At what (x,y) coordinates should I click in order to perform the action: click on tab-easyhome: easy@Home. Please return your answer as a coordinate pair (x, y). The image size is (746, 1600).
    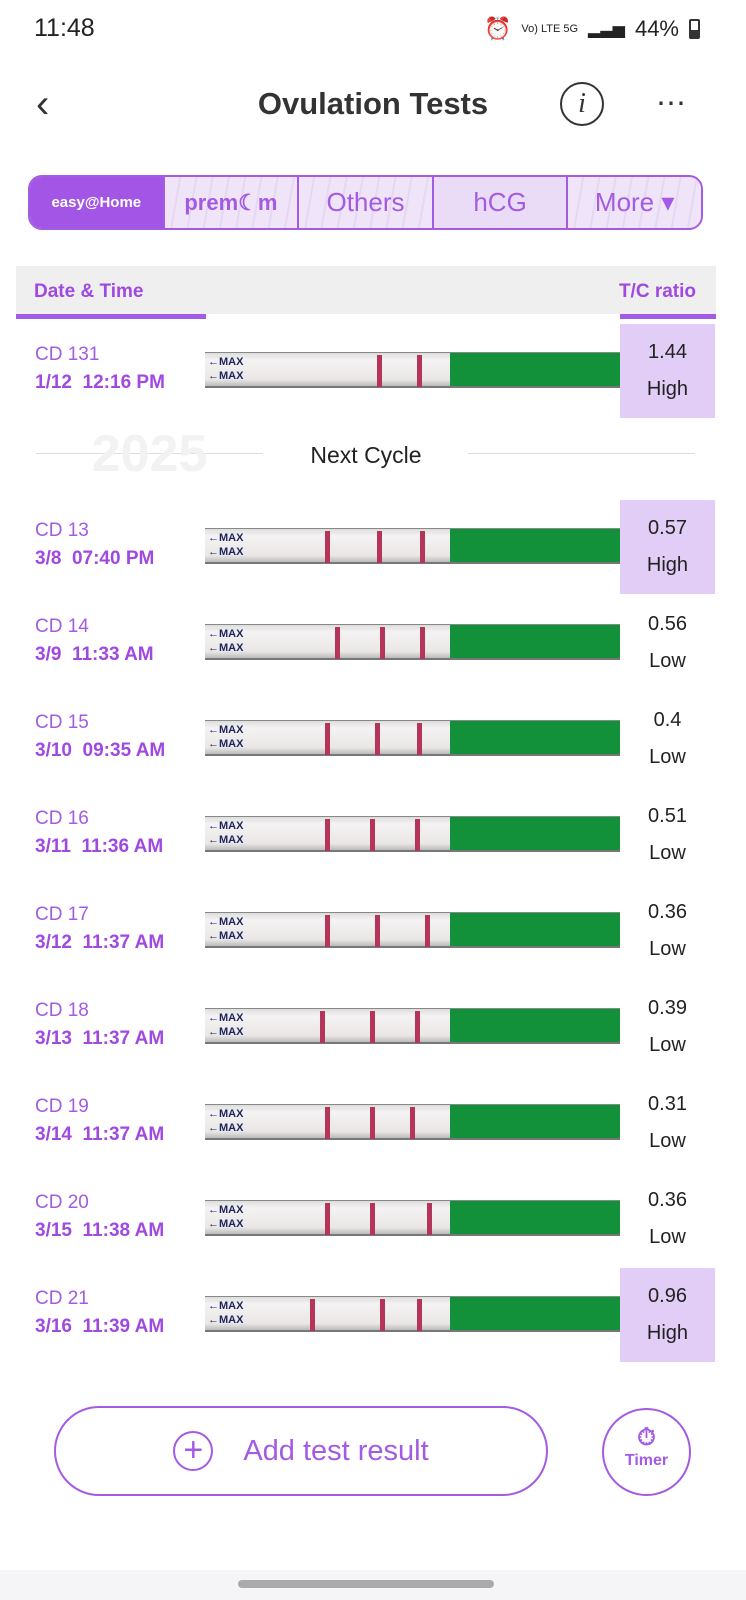
    Looking at the image, I should click on (96, 202).